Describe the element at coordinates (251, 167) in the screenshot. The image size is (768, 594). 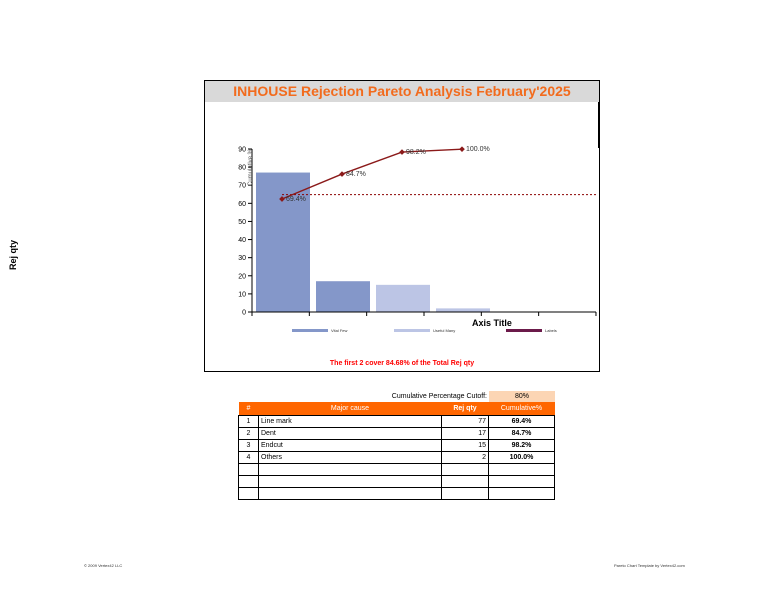
I see `secondary-y-axis-label: Cumulative %` at that location.